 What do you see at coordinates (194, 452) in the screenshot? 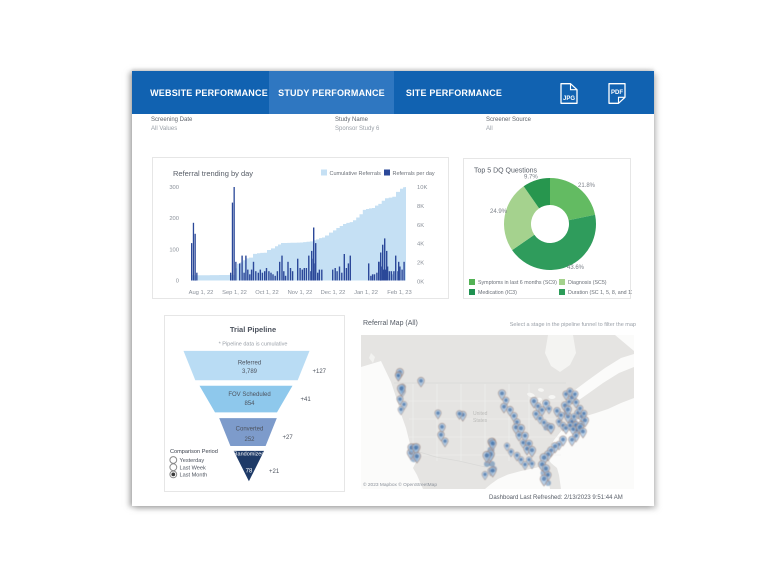
I see `svg-text: Comparison Period` at bounding box center [194, 452].